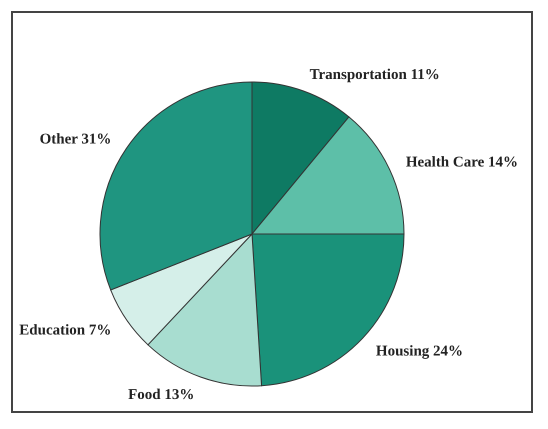 Image resolution: width=548 pixels, height=429 pixels. What do you see at coordinates (462, 162) in the screenshot?
I see `slice-label: Health Care 14%` at bounding box center [462, 162].